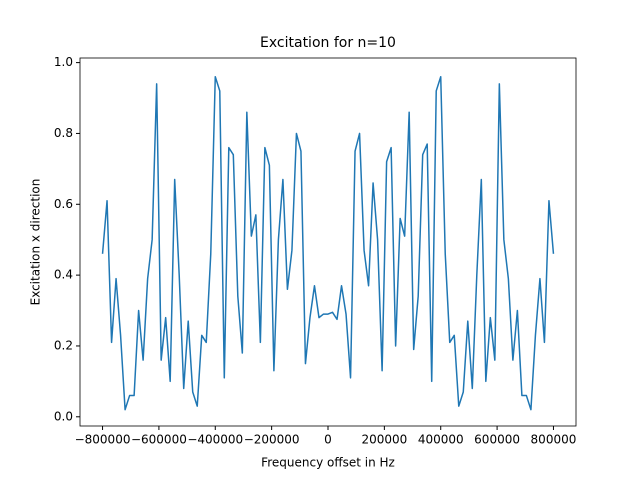 This screenshot has width=640, height=480. I want to click on y-tick-label: 0.6, so click(63, 204).